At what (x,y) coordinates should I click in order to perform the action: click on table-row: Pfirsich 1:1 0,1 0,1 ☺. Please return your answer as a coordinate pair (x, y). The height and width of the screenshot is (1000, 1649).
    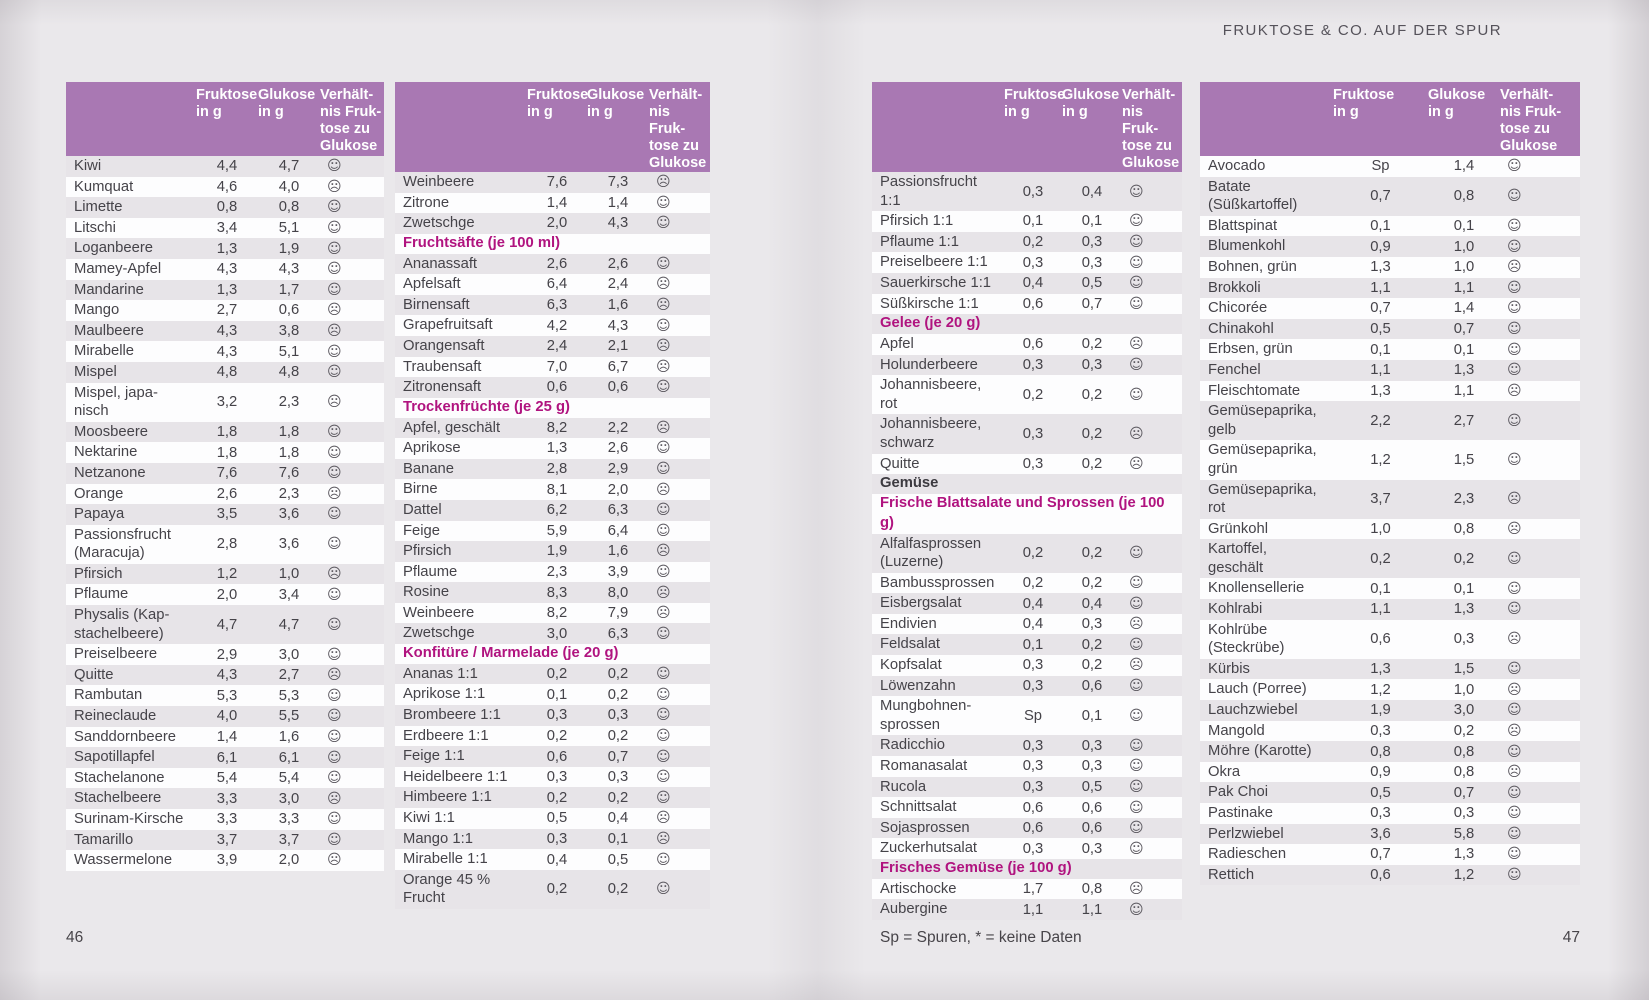
    Looking at the image, I should click on (1027, 221).